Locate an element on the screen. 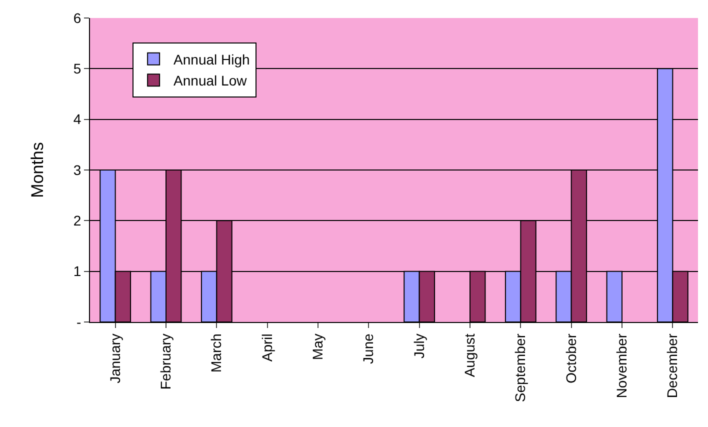 This screenshot has height=427, width=708. y-tick-label: 4 is located at coordinates (77, 119).